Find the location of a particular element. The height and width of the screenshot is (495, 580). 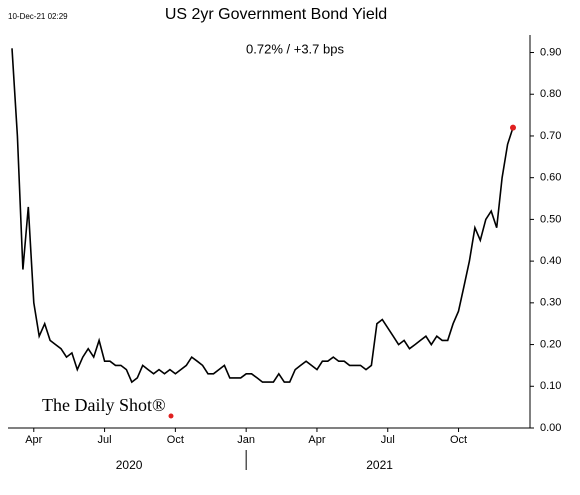

y-tick-label: 0.00 is located at coordinates (550, 428).